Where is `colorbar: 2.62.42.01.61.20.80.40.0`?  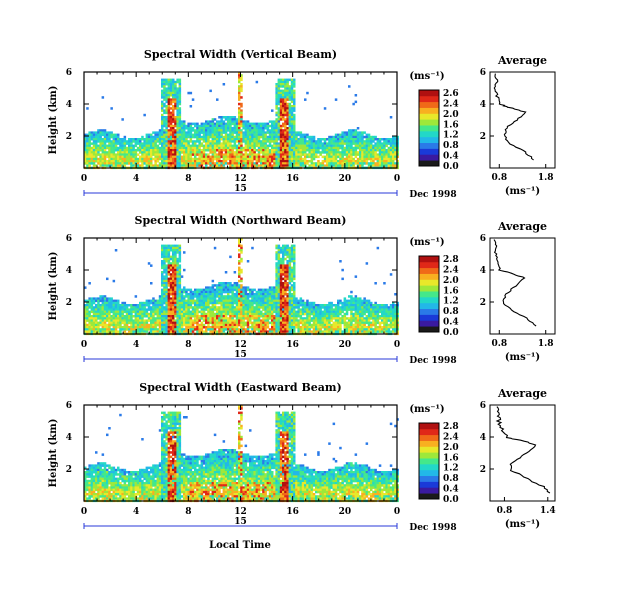
colorbar: 2.62.42.01.61.20.80.40.0 is located at coordinates (438, 130).